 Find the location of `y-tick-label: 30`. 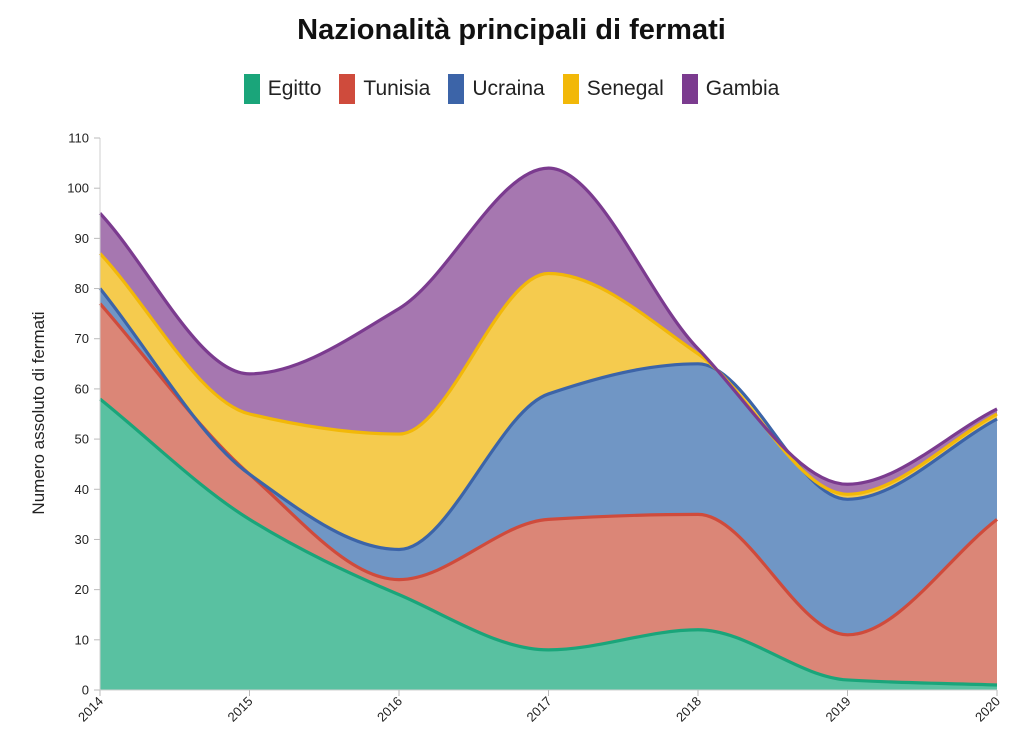

y-tick-label: 30 is located at coordinates (82, 539).